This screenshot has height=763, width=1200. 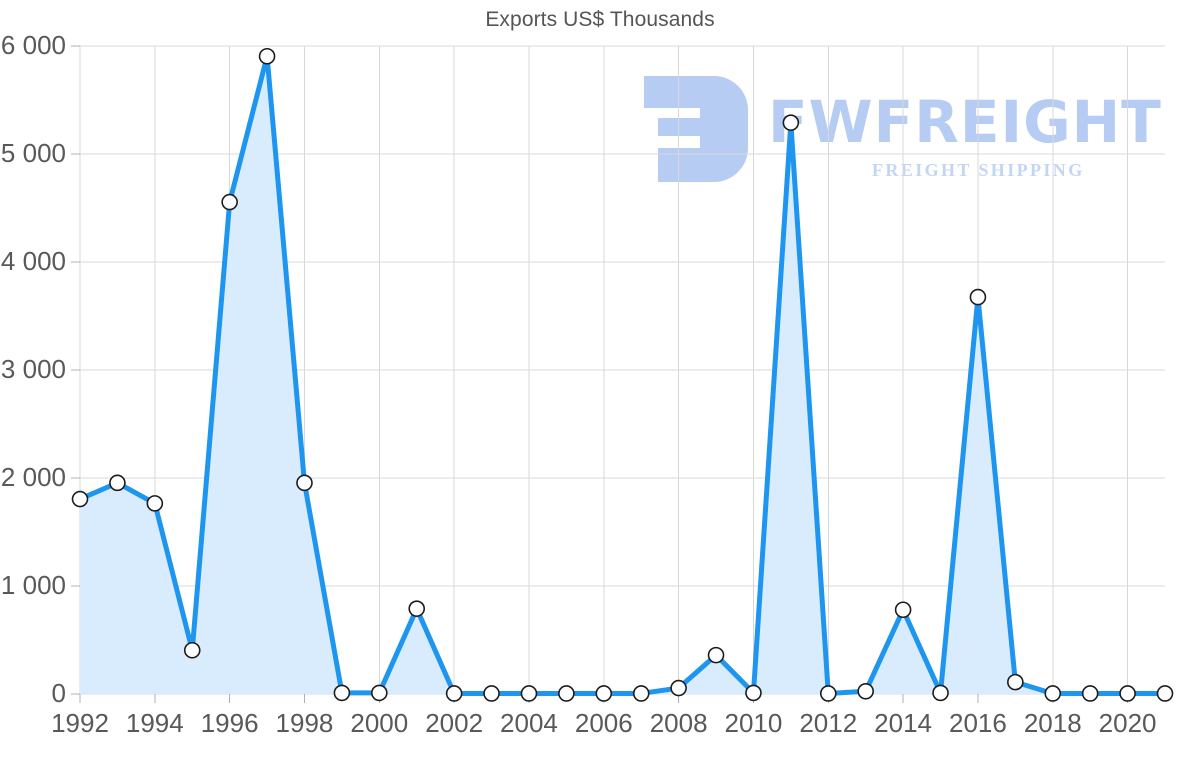 I want to click on y-tick-label: 5 000, so click(x=33, y=153).